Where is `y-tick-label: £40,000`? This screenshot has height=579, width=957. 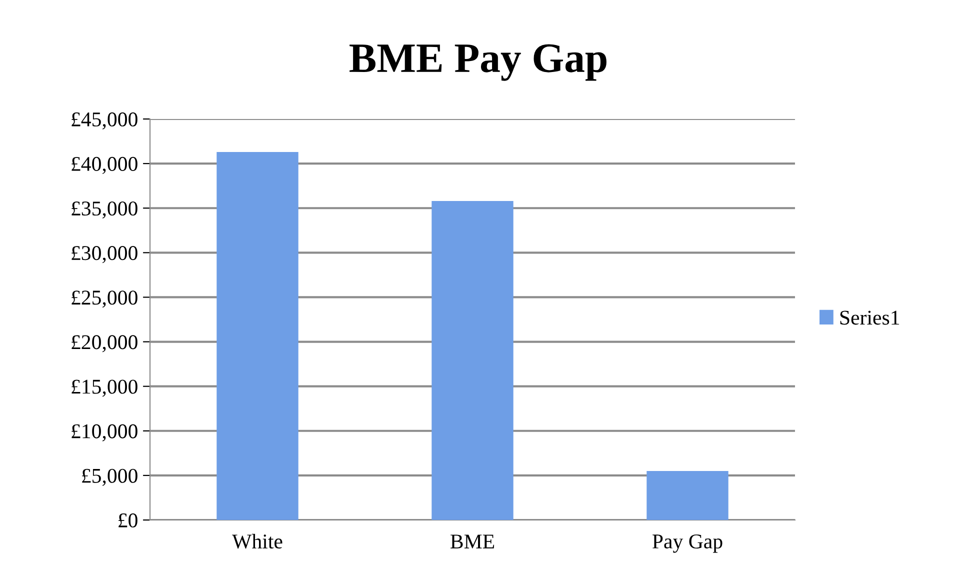
y-tick-label: £40,000 is located at coordinates (105, 165).